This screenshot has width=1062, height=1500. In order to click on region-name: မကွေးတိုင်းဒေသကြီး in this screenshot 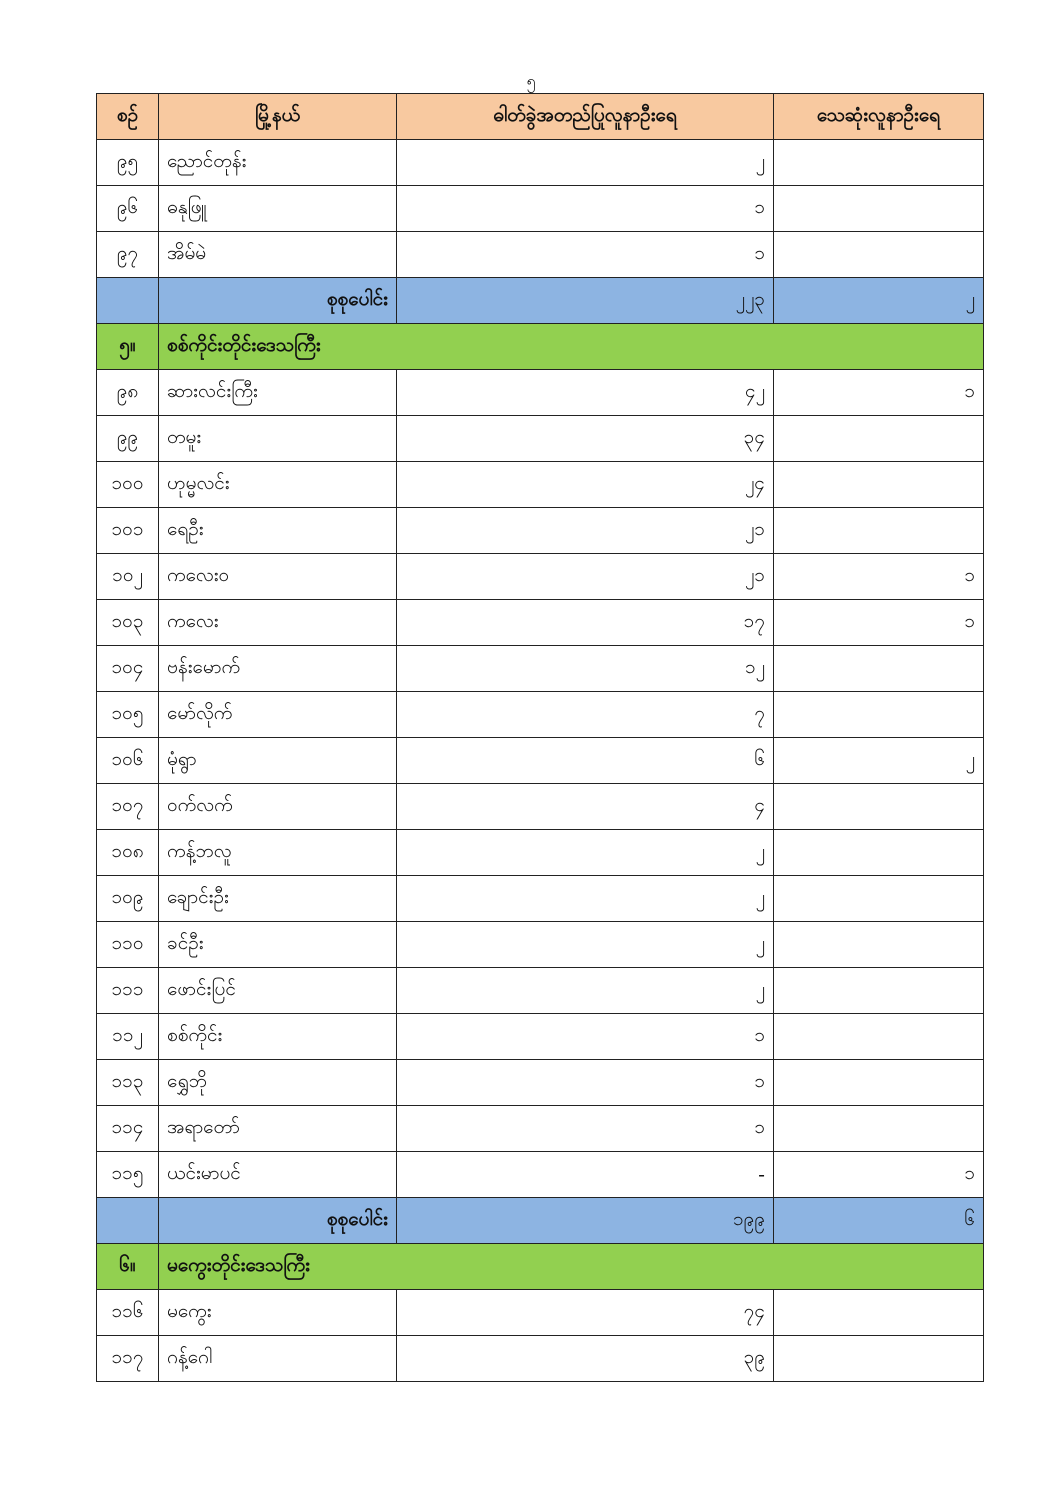, I will do `click(571, 1266)`.